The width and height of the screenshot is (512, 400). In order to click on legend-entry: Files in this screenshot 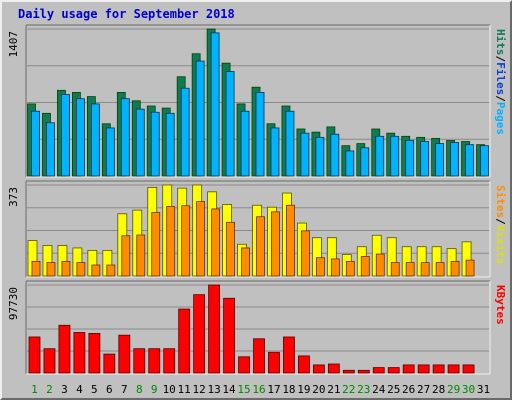, I will do `click(500, 78)`.